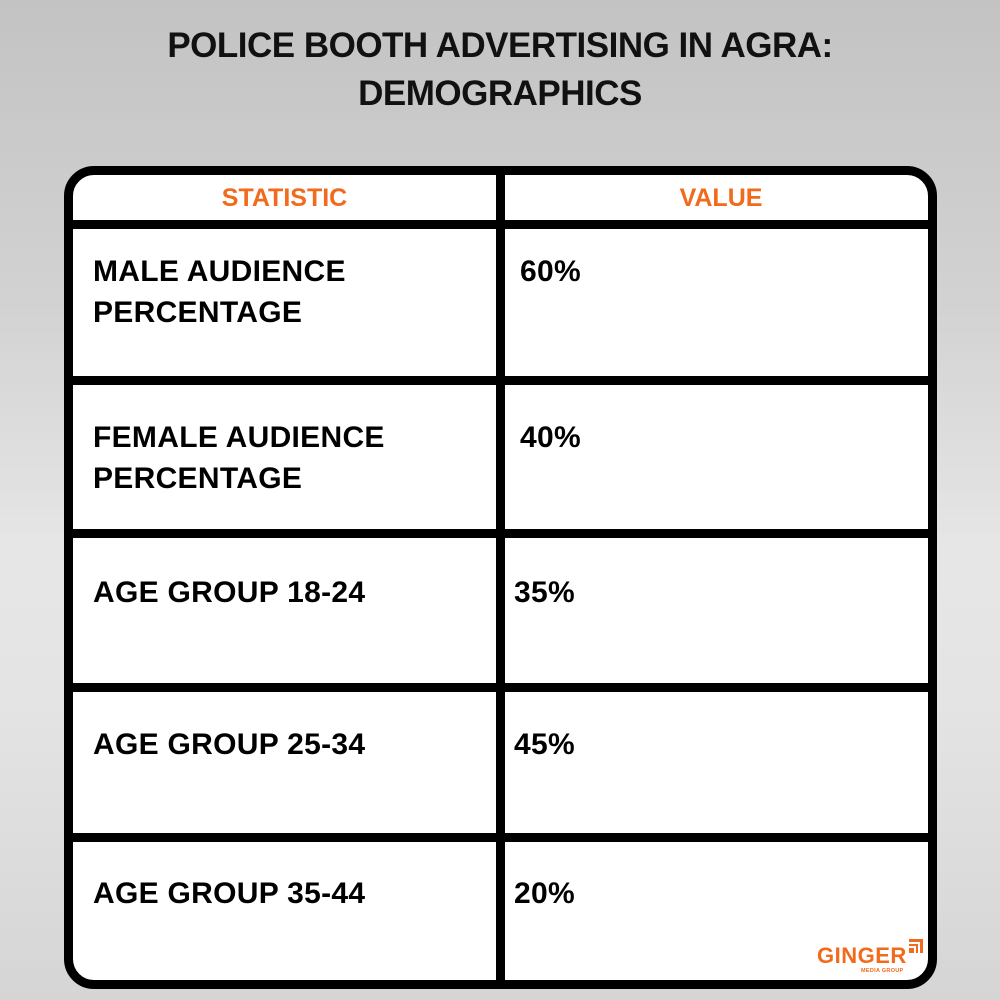 Image resolution: width=1000 pixels, height=1000 pixels. I want to click on statistic-label: MALE AUDIENCE, so click(219, 271).